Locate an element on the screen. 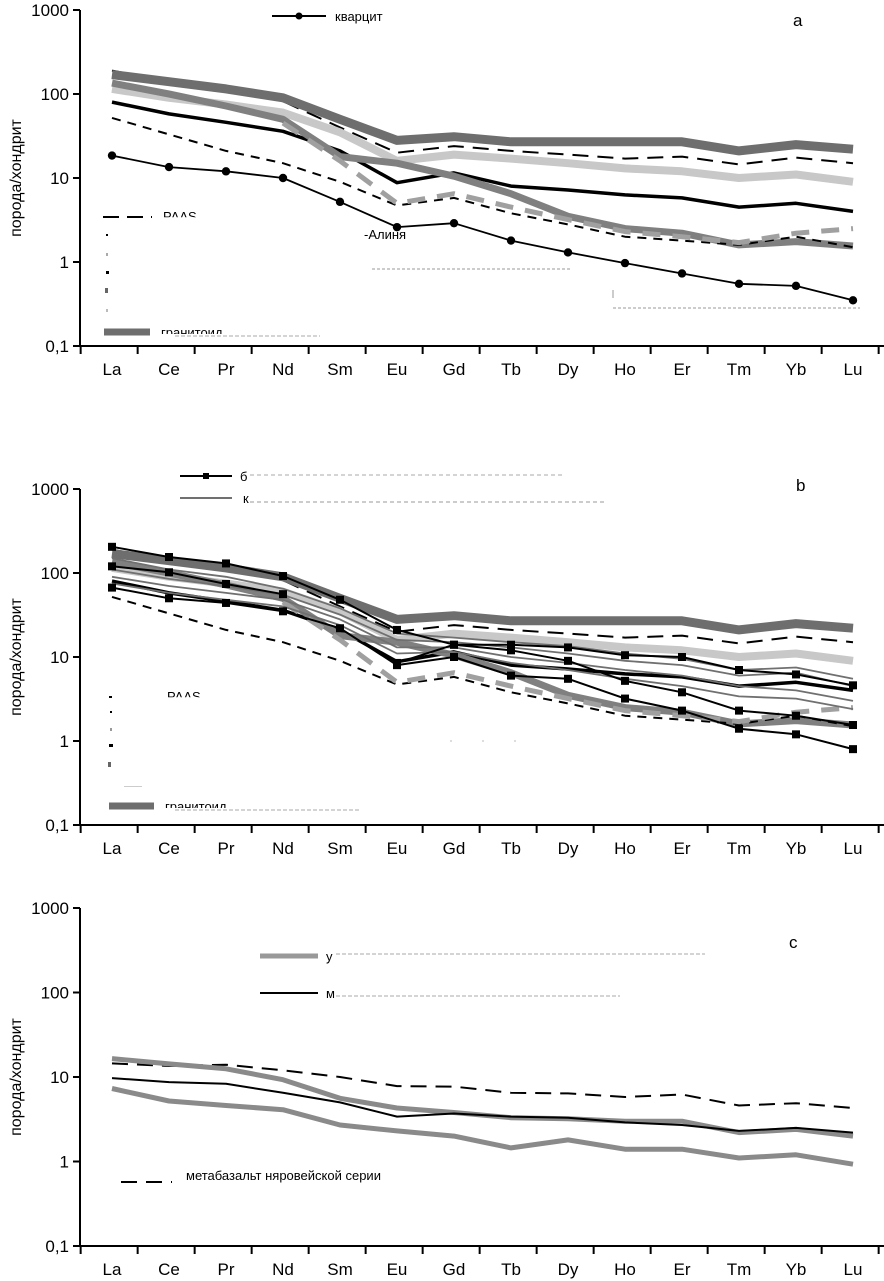 The width and height of the screenshot is (884, 1281). legend-label-metabasalt: метабазальт няровейской серии is located at coordinates (283, 1175).